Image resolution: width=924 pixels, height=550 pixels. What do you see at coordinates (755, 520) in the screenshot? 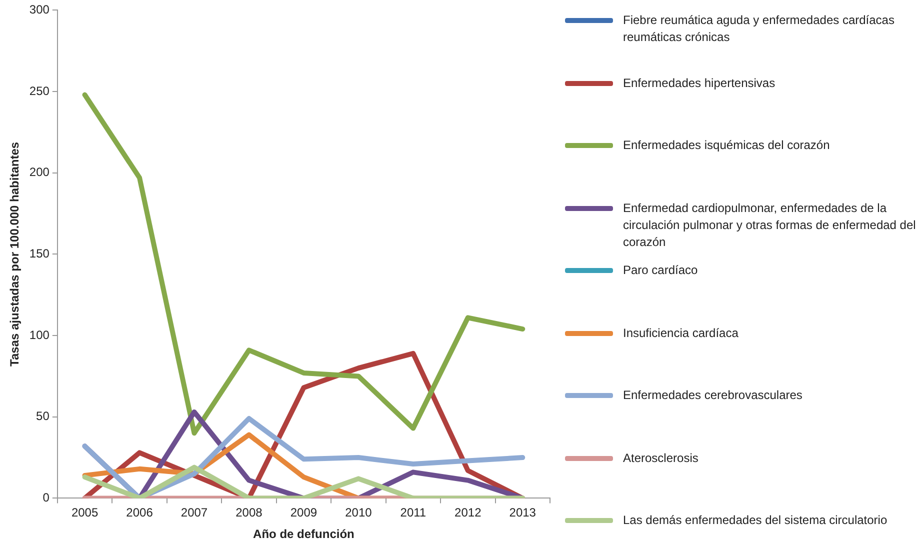
I see `legend-label: Las demás enfermedades del sistema circulatorio` at bounding box center [755, 520].